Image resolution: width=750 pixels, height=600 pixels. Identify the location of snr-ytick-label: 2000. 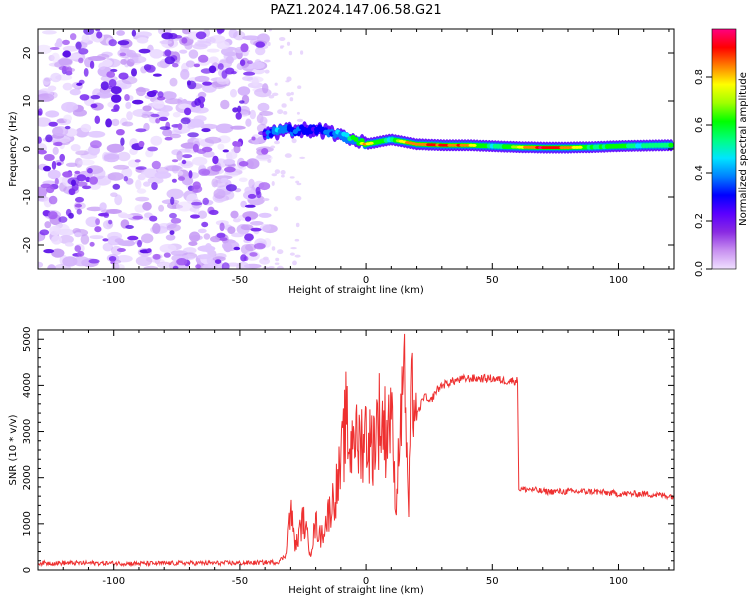
(27, 477).